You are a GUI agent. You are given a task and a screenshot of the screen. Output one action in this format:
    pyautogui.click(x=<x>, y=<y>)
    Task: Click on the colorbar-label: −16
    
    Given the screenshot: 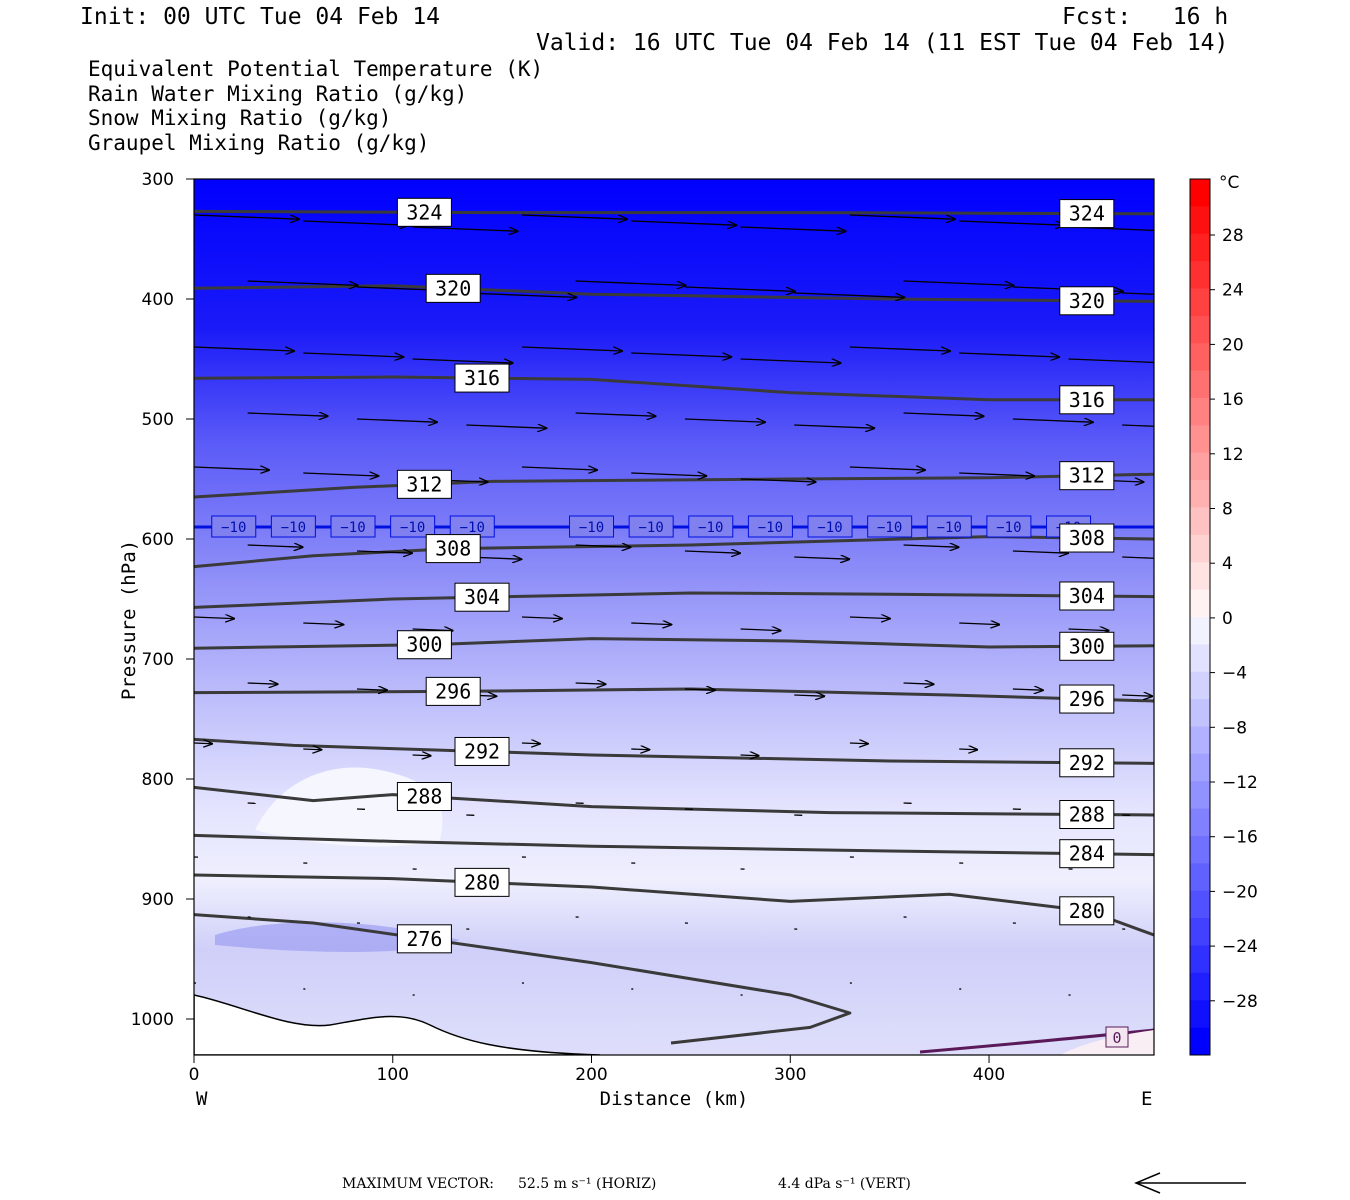 What is the action you would take?
    pyautogui.click(x=1240, y=838)
    